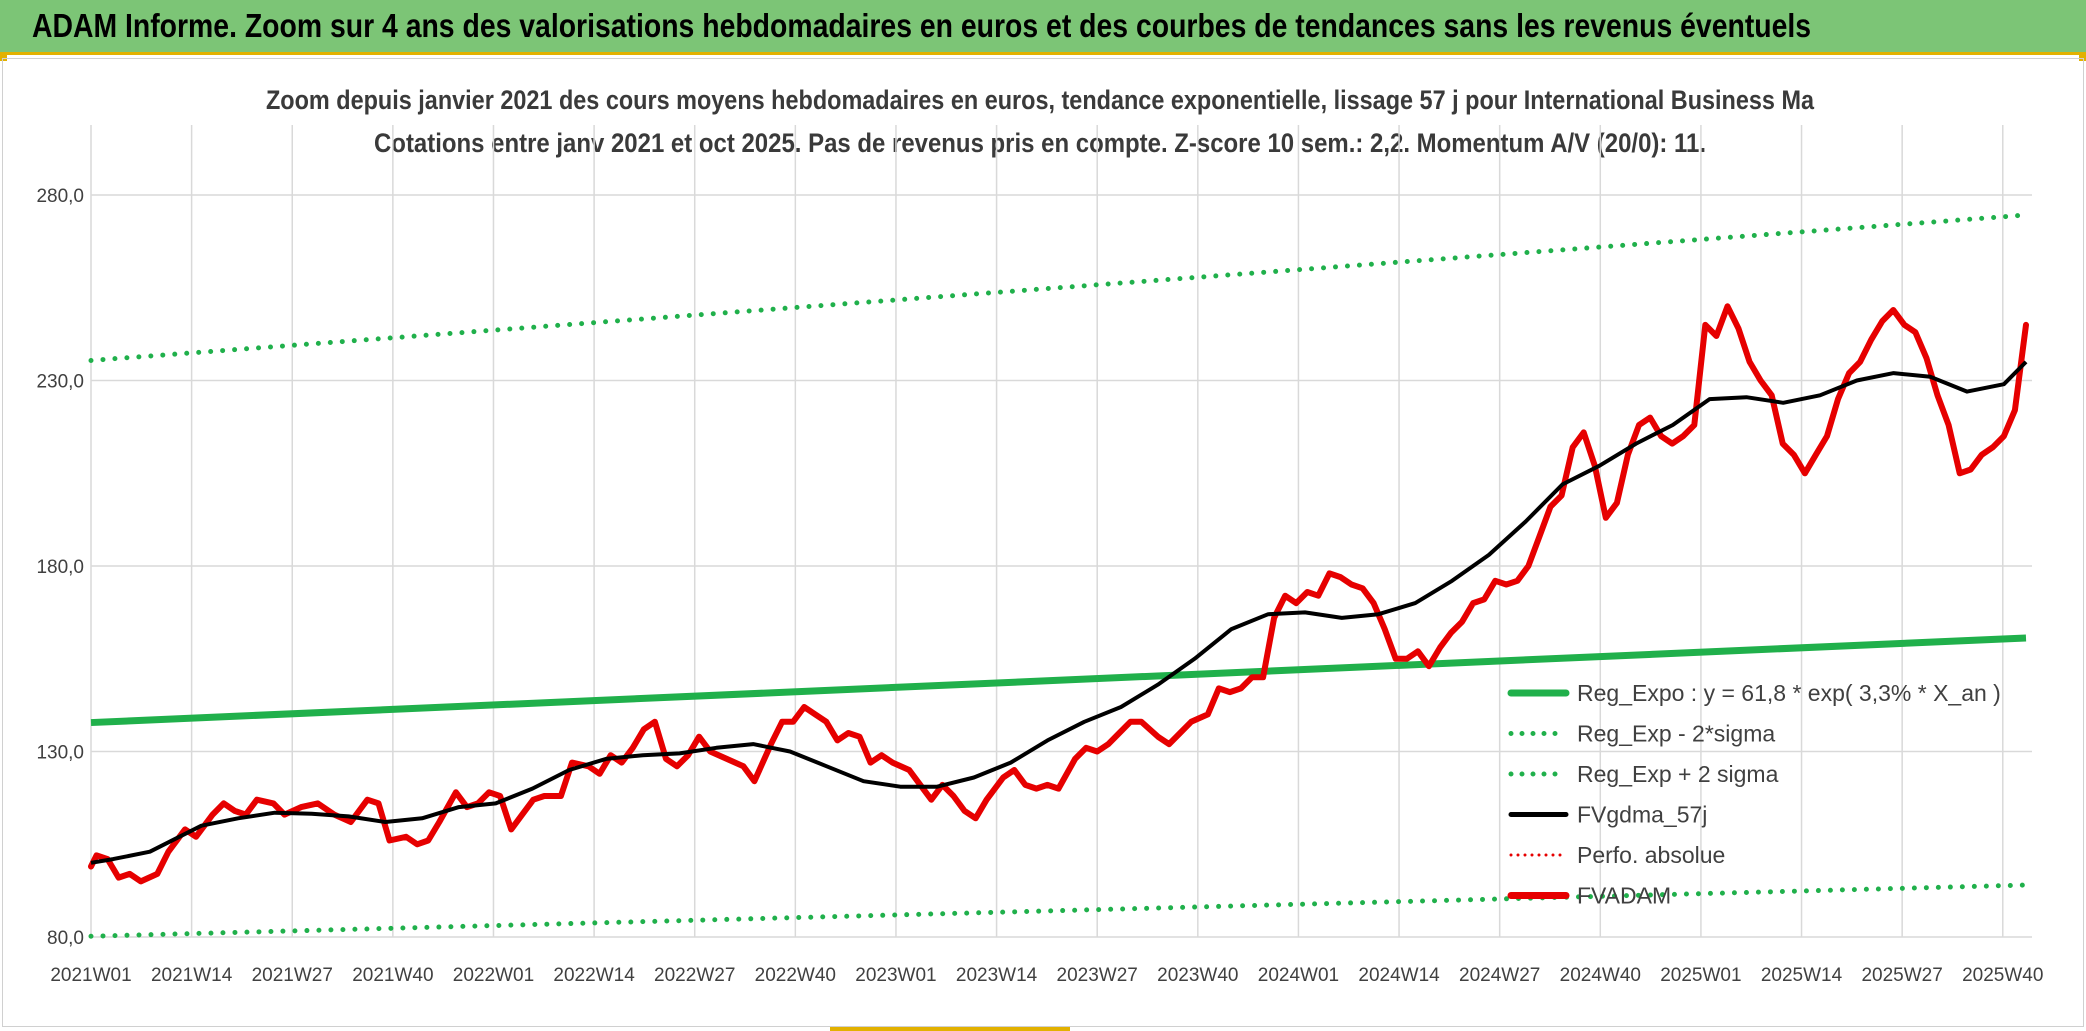  I want to click on x-tick-label: 2025W27, so click(1901, 975).